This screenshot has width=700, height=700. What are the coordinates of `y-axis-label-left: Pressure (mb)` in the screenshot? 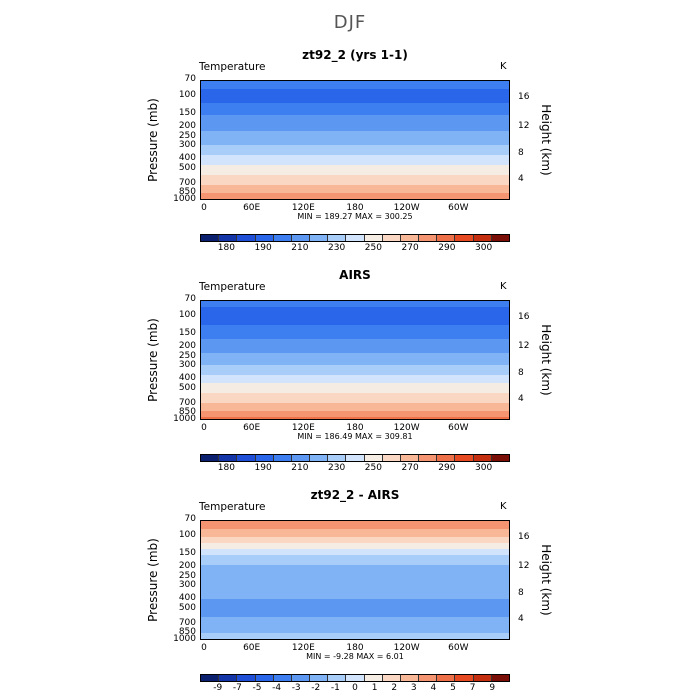 It's located at (153, 580).